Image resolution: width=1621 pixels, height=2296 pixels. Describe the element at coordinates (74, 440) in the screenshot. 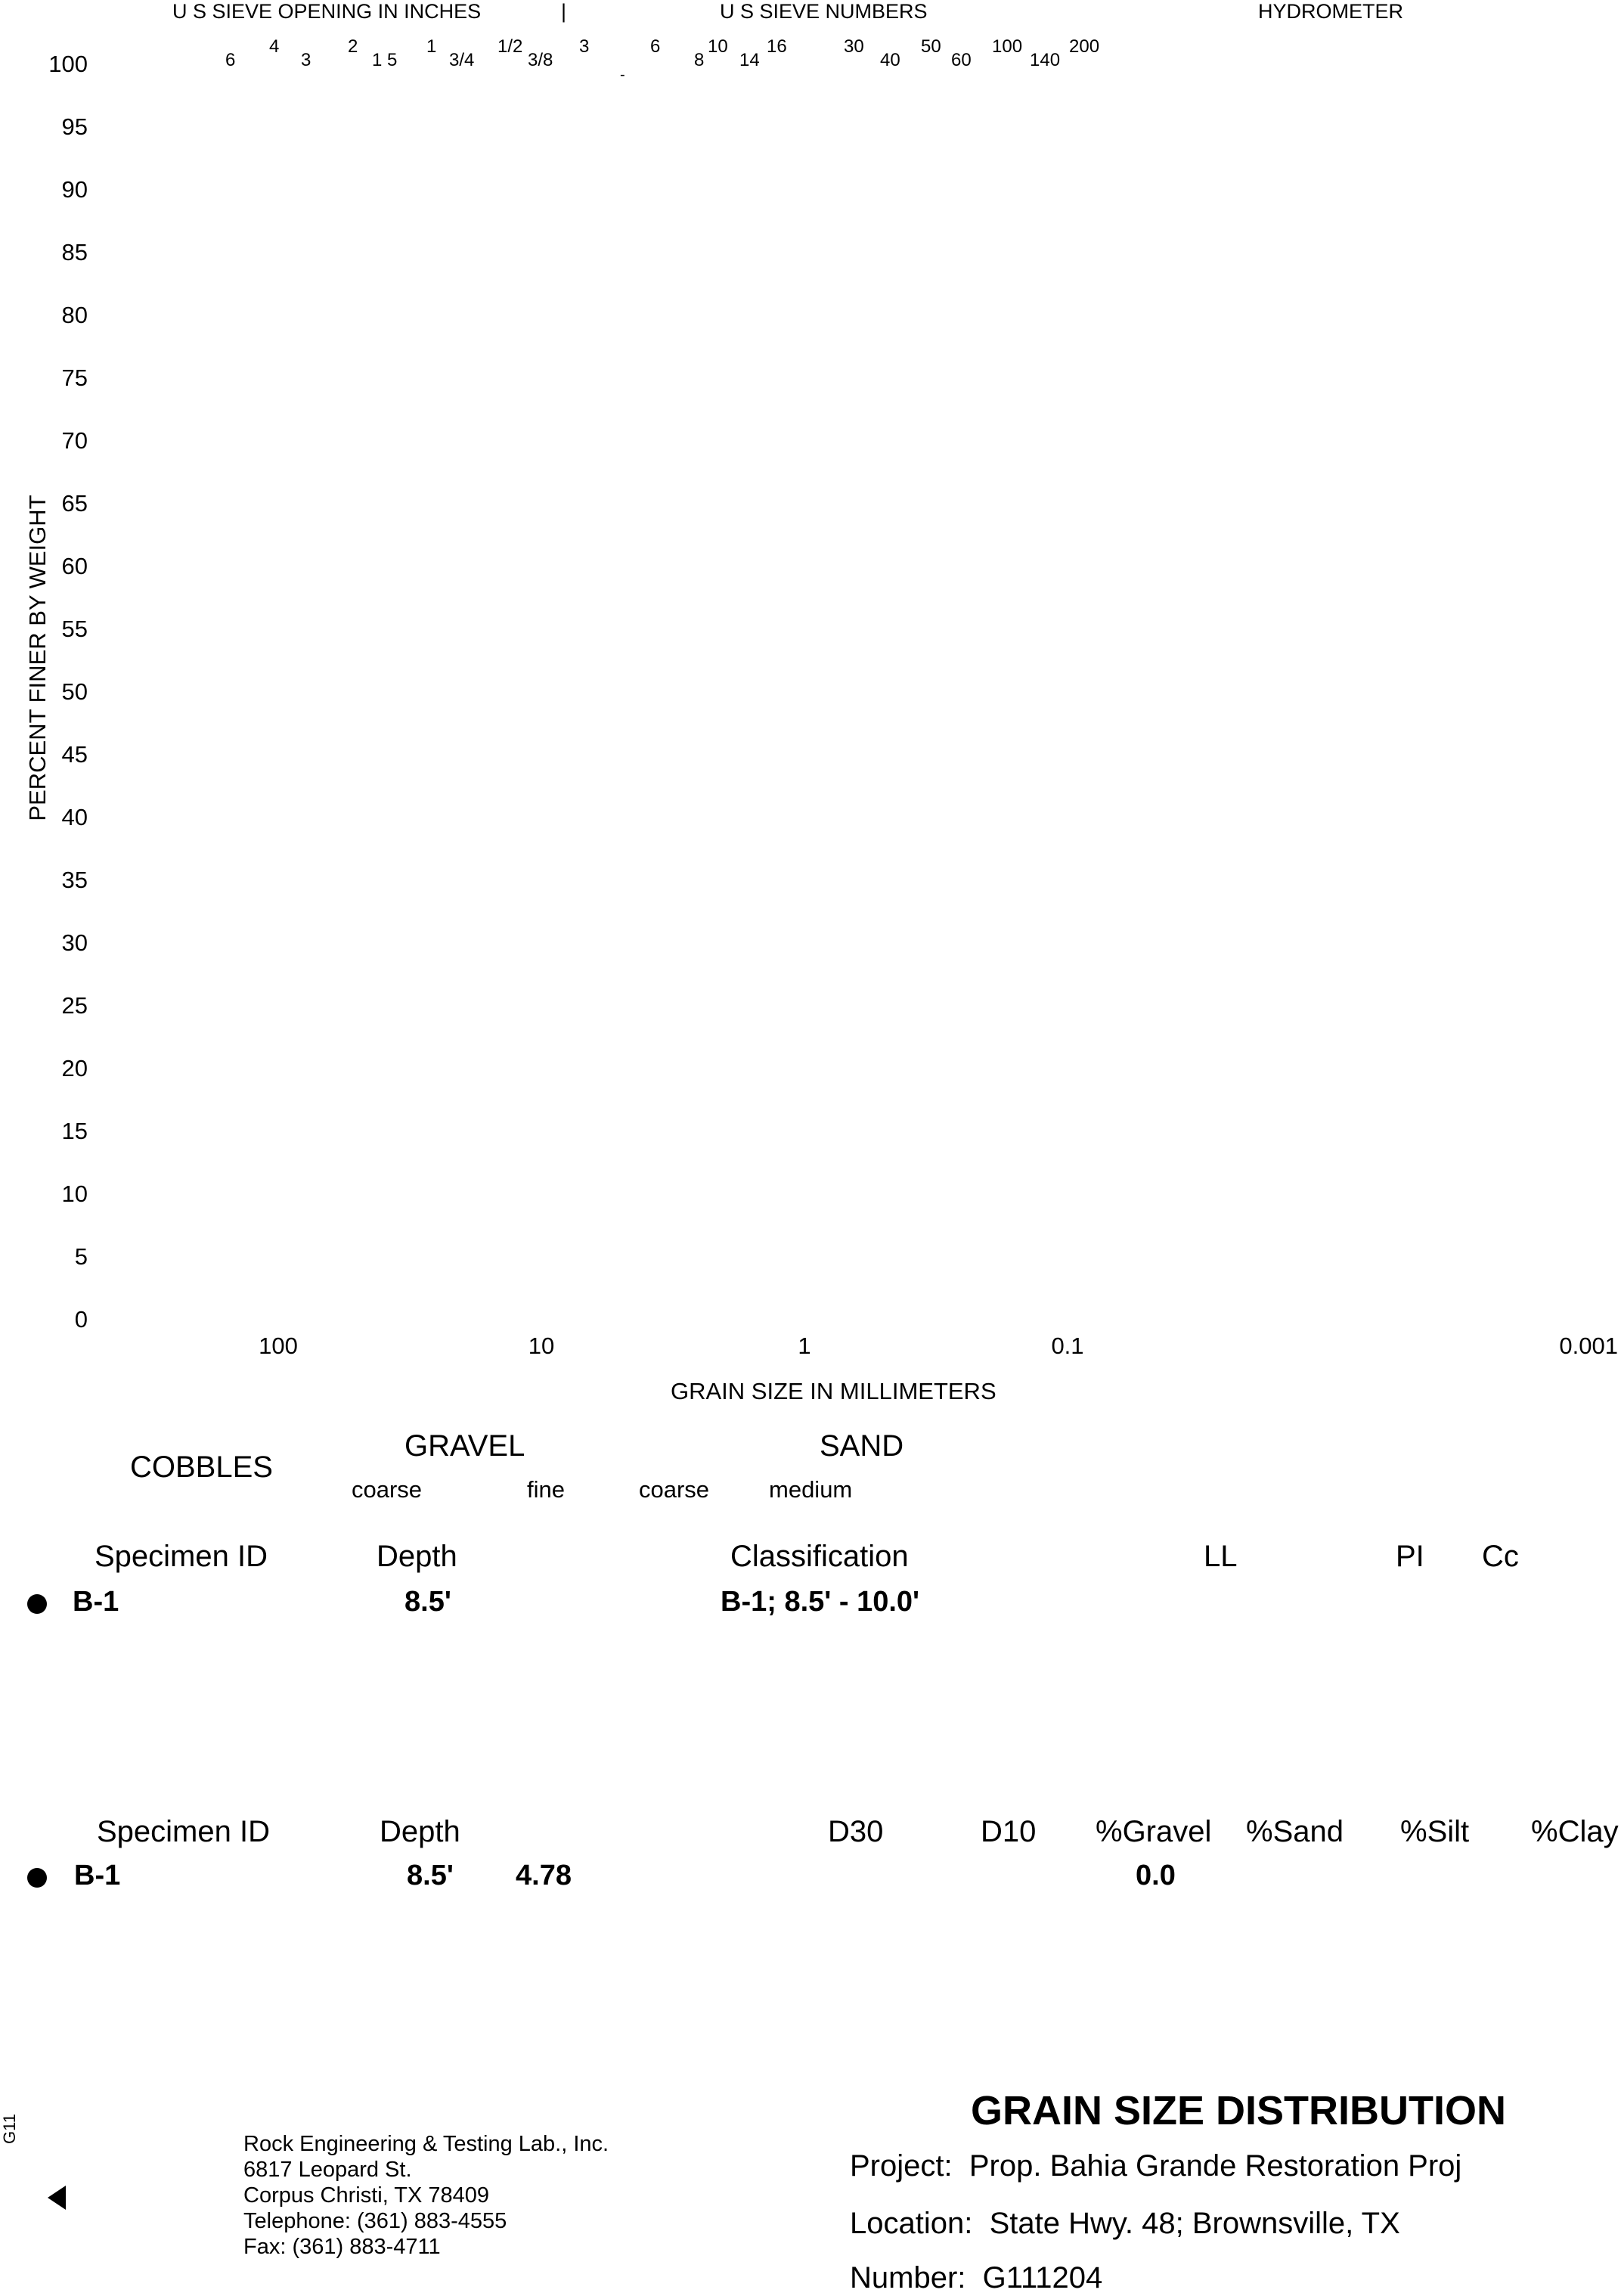

I see `y-tick-label: 70` at that location.